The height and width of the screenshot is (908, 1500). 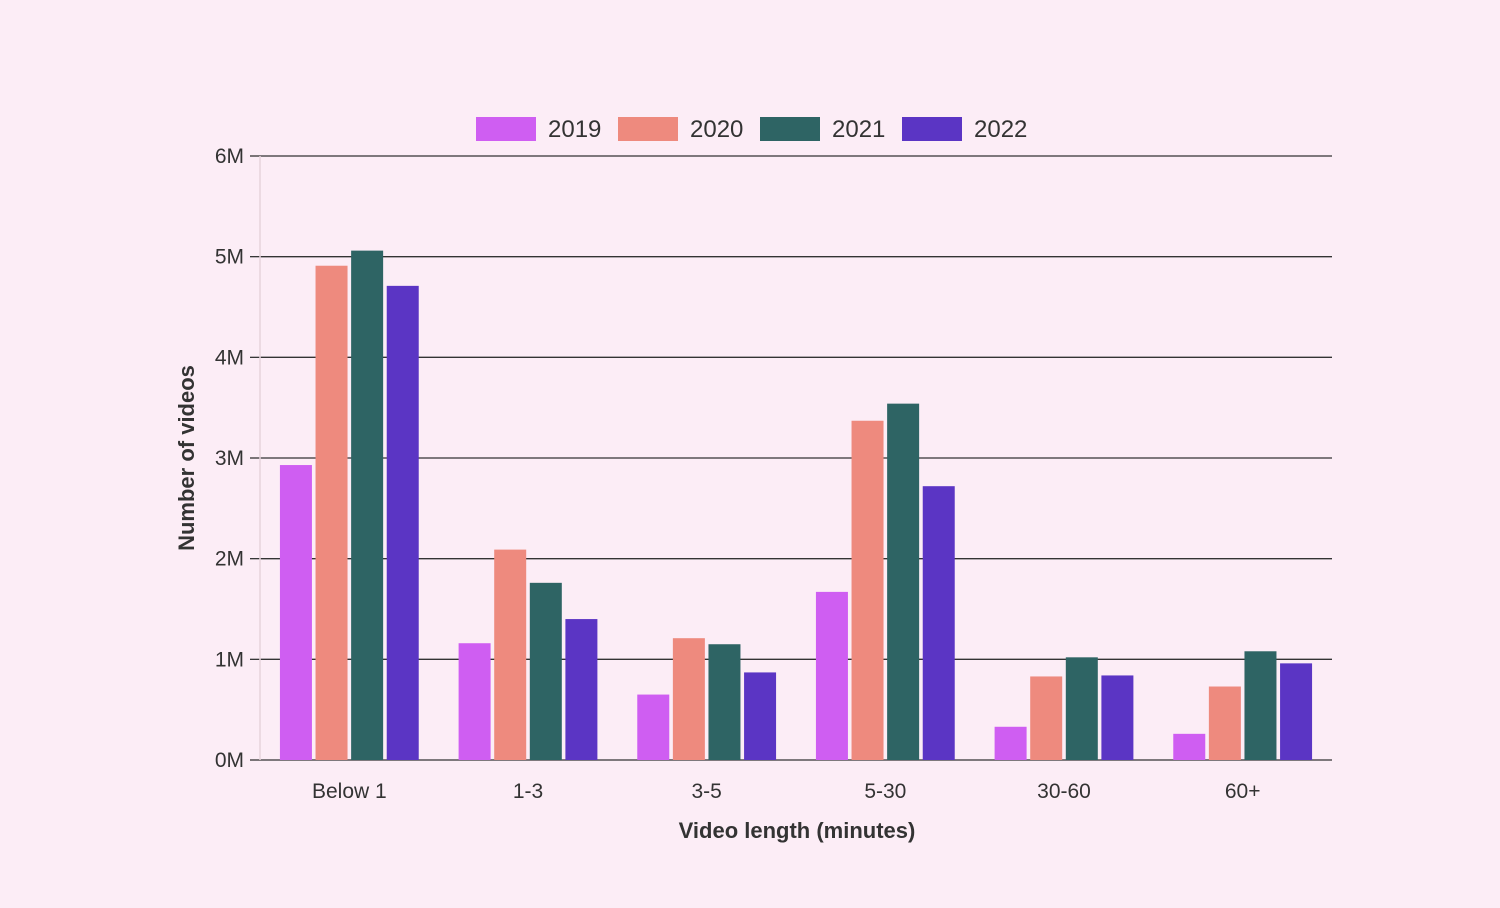 What do you see at coordinates (229, 760) in the screenshot?
I see `y-tick-label: 0M` at bounding box center [229, 760].